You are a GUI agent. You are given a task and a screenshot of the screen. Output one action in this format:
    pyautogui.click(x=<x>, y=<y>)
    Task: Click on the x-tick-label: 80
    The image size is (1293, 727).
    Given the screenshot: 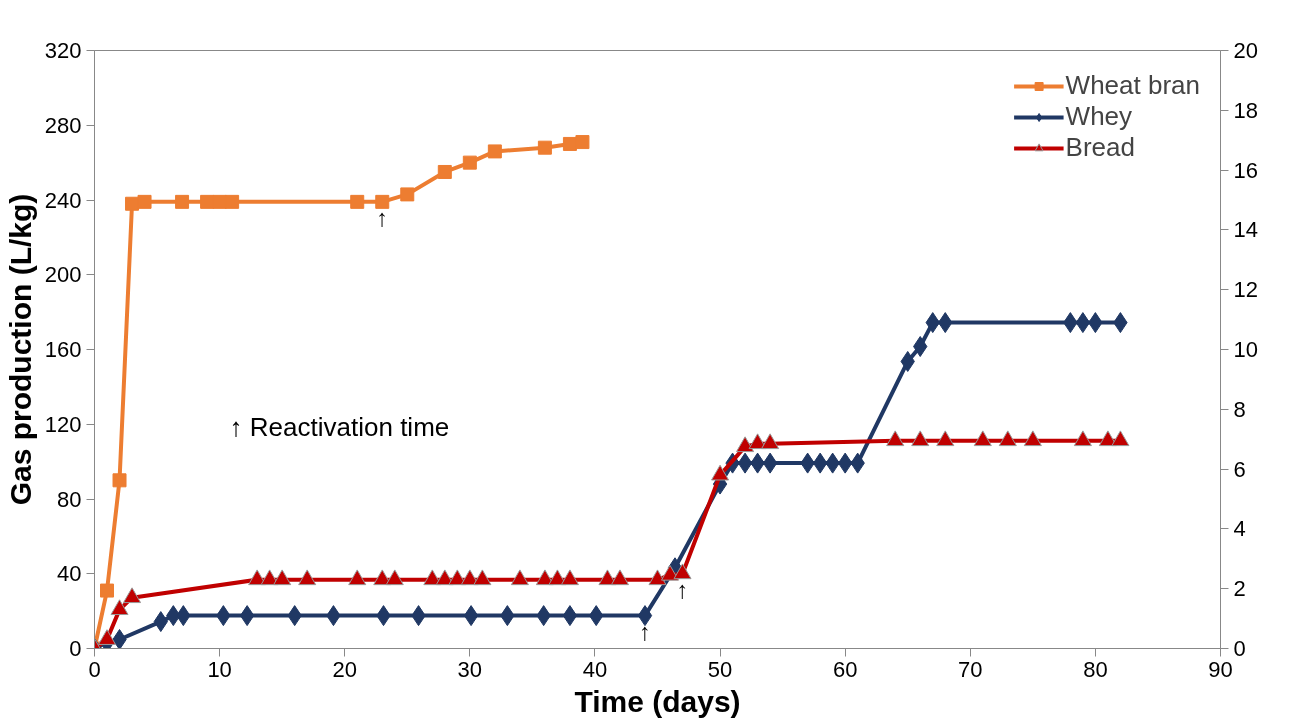 What is the action you would take?
    pyautogui.click(x=1095, y=669)
    